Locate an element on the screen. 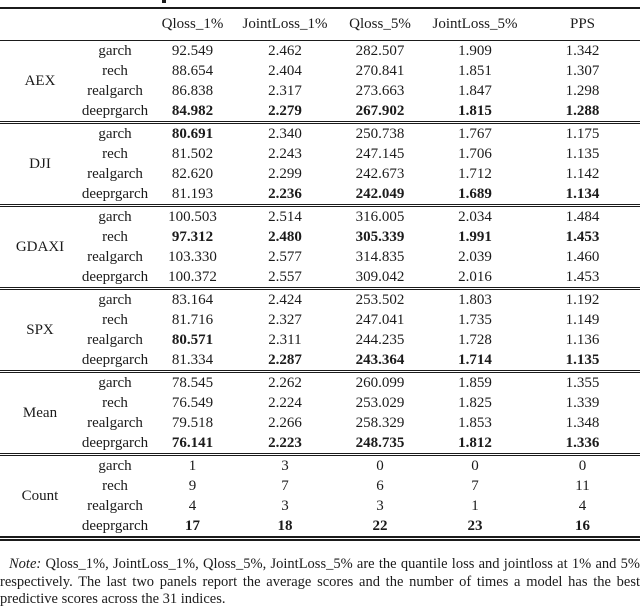 Image resolution: width=640 pixels, height=610 pixels. value-cell: 1.336 is located at coordinates (582, 442).